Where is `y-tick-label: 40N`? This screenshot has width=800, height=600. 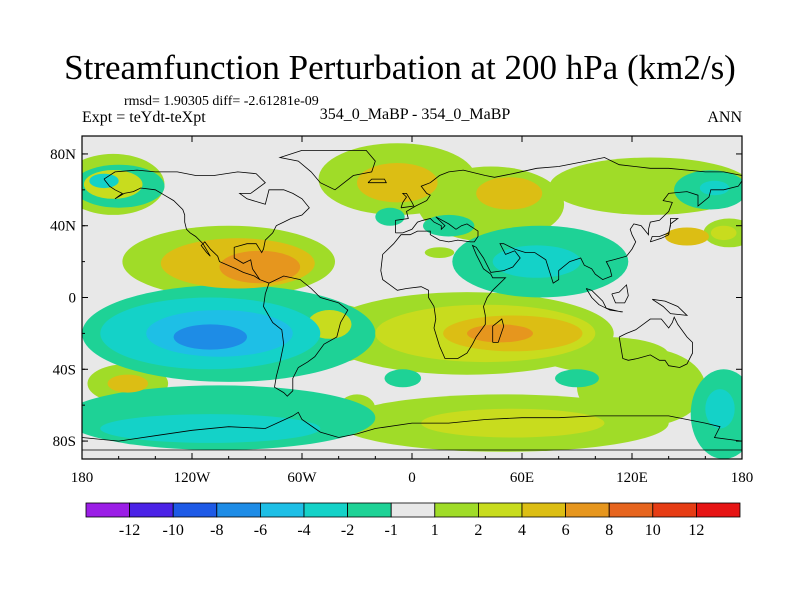 y-tick-label: 40N is located at coordinates (63, 227).